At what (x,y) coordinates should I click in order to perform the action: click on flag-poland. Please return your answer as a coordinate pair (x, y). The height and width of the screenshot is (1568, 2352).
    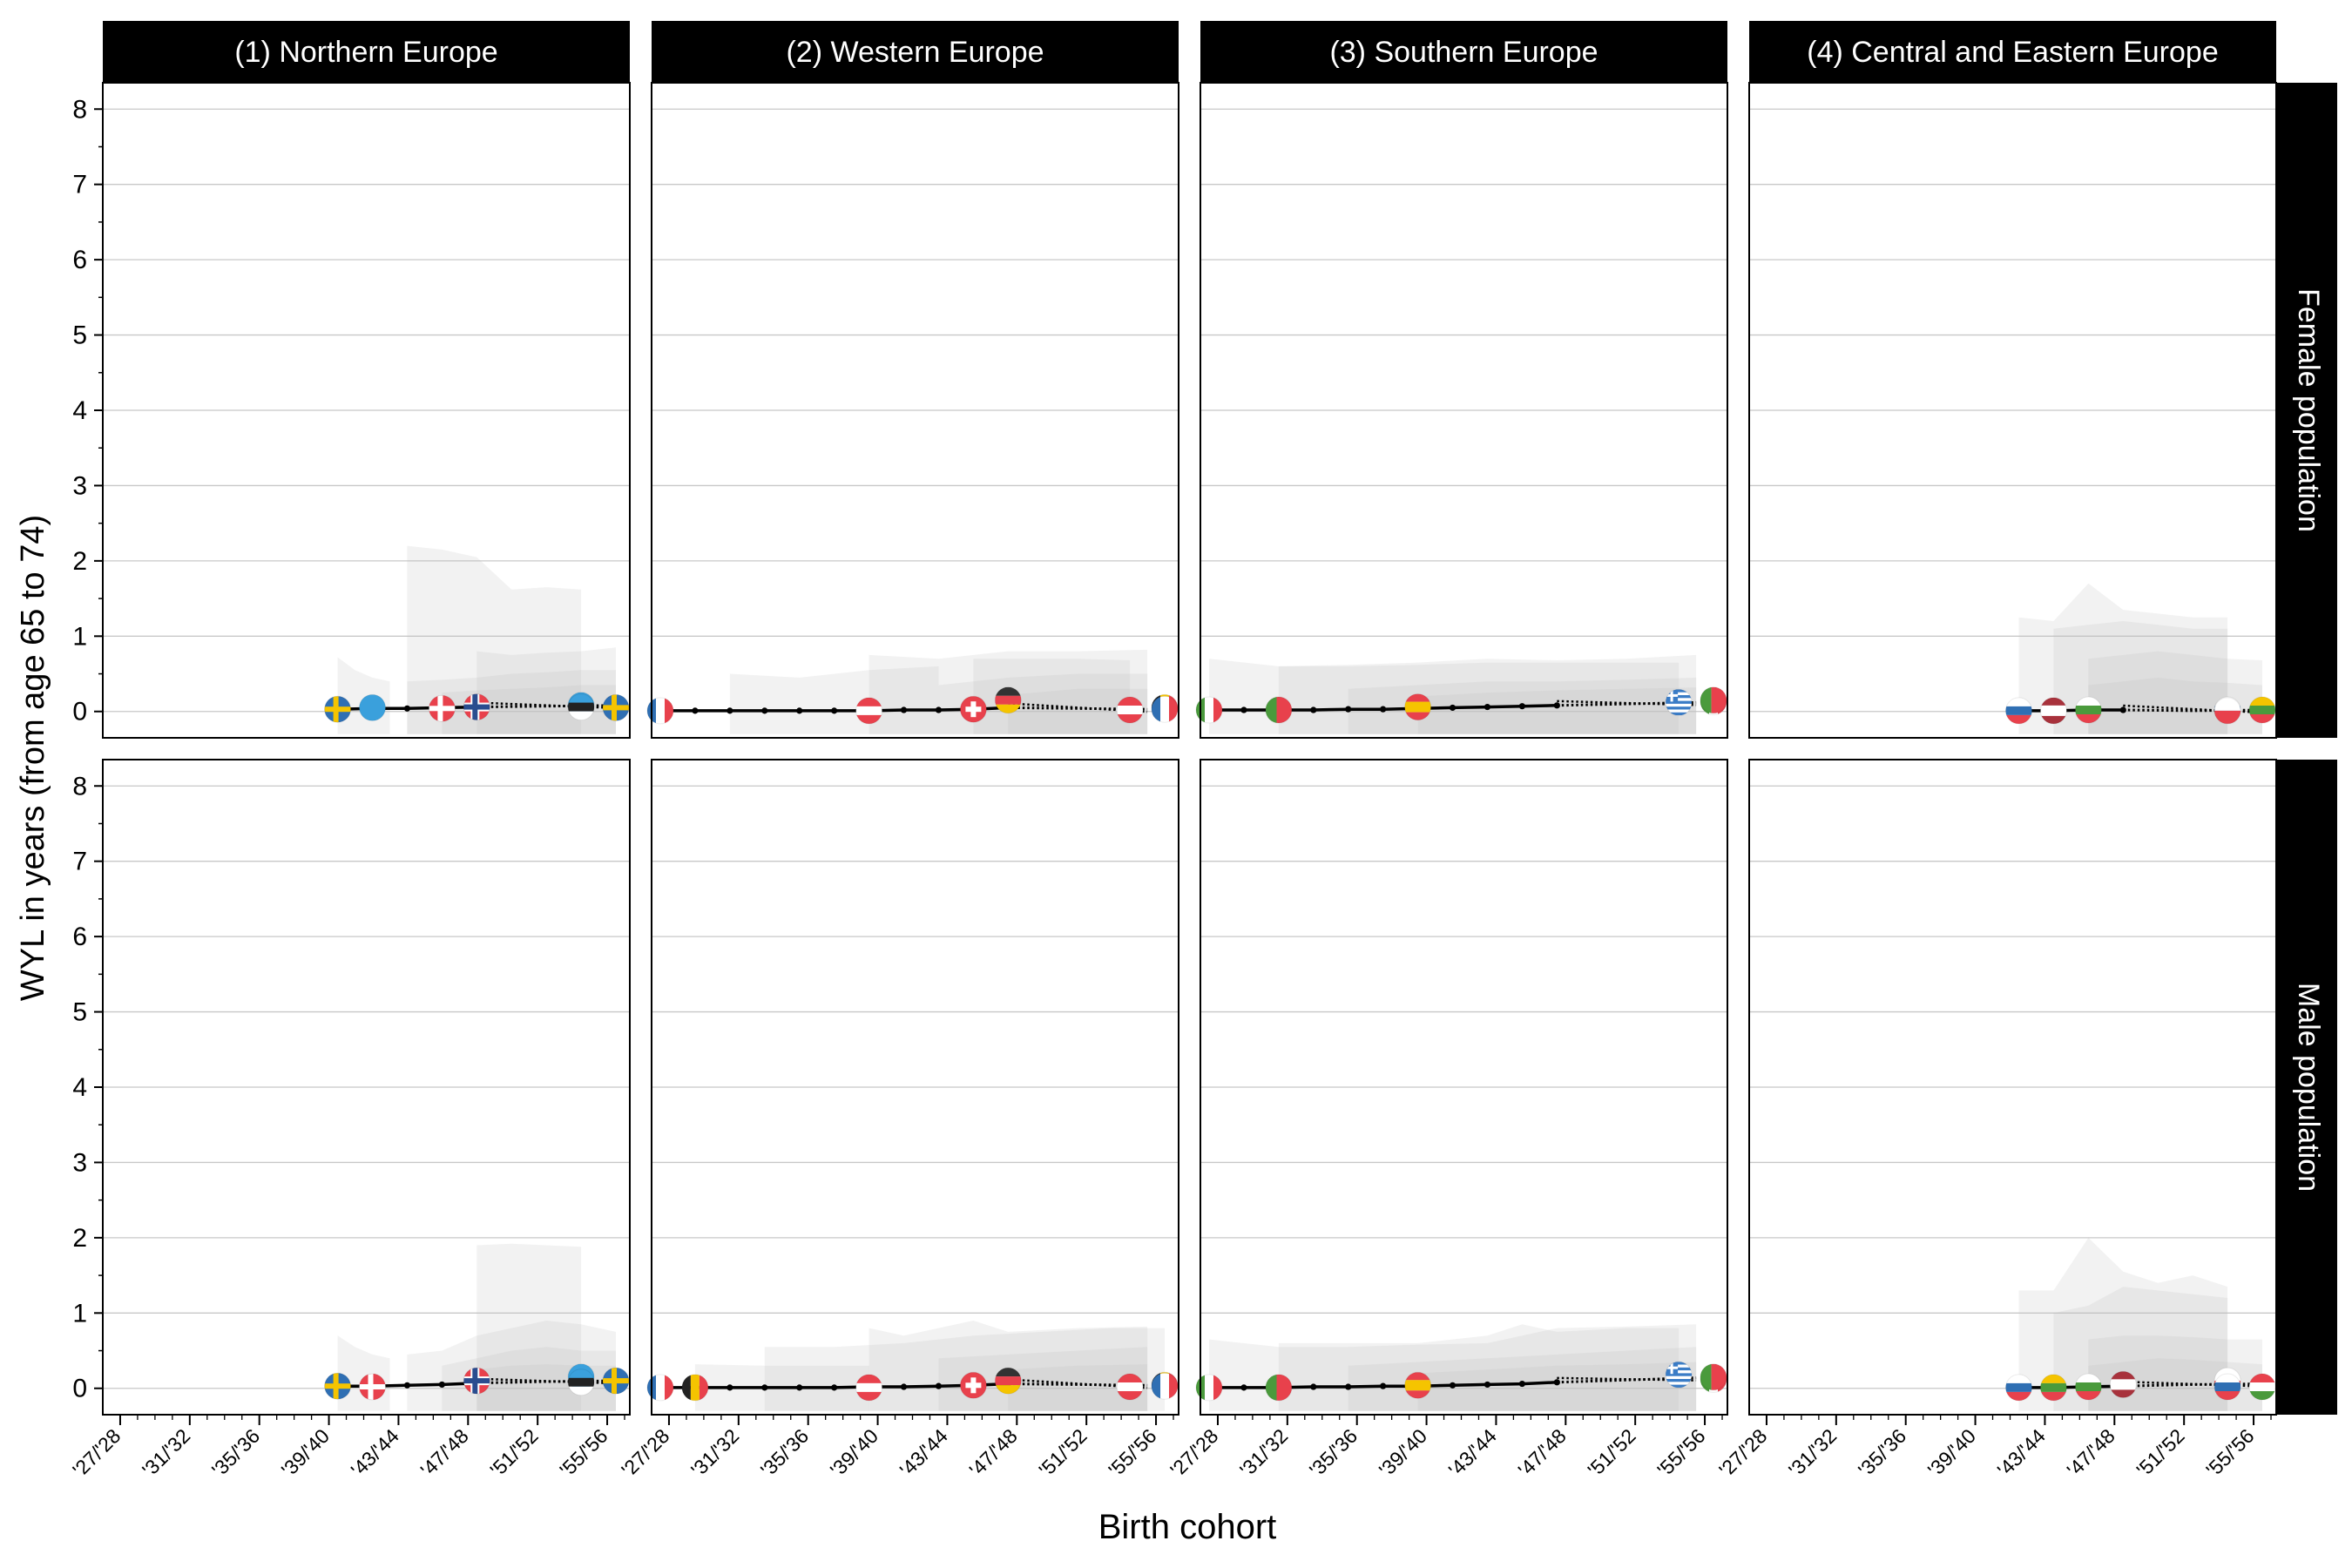
    Looking at the image, I should click on (2227, 711).